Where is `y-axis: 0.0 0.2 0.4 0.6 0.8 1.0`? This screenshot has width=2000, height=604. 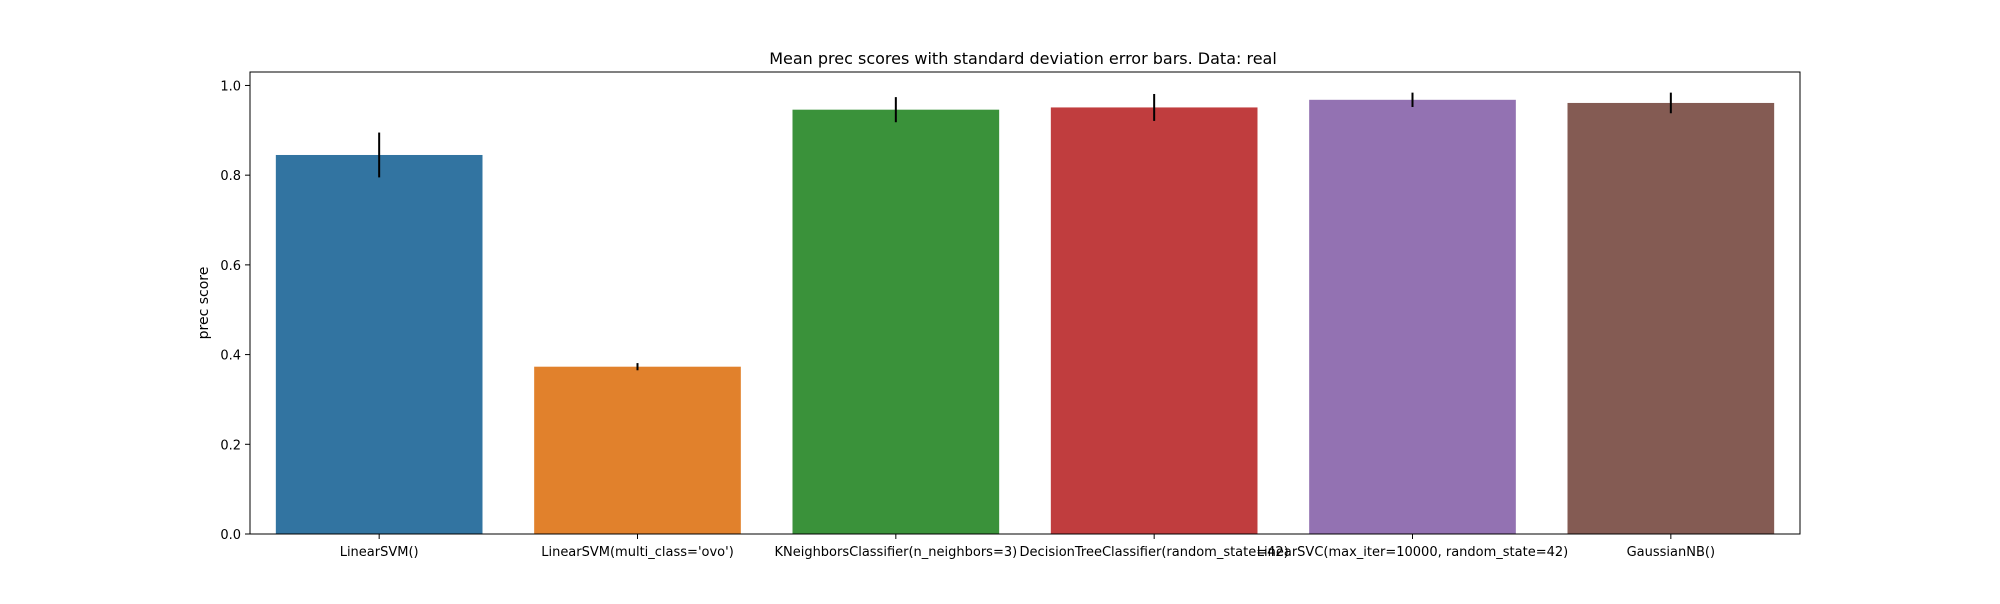 y-axis: 0.0 0.2 0.4 0.6 0.8 1.0 is located at coordinates (235, 311).